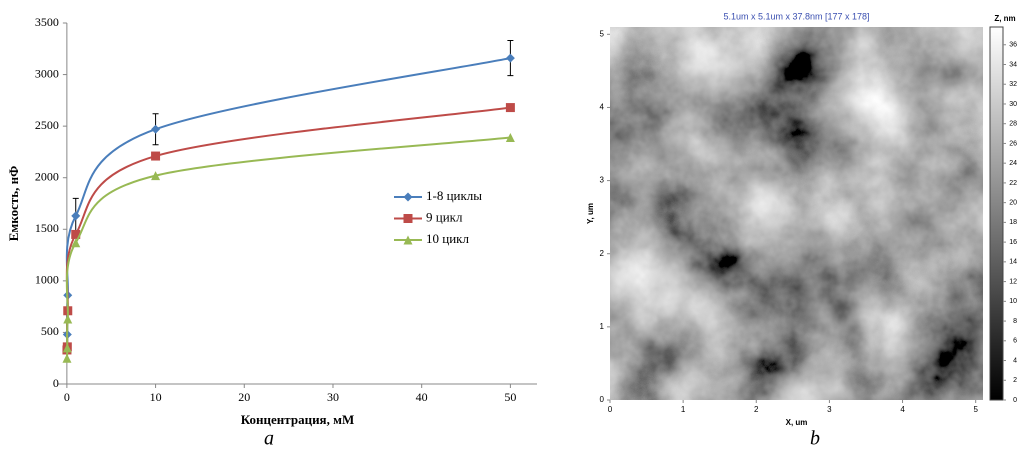 This screenshot has width=1019, height=451. Describe the element at coordinates (244, 397) in the screenshot. I see `x-tick-label: 20` at that location.